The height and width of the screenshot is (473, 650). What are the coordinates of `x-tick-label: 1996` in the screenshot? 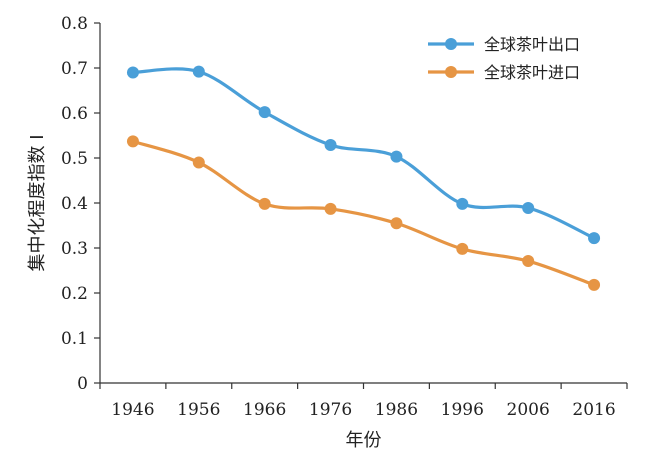 It's located at (462, 410).